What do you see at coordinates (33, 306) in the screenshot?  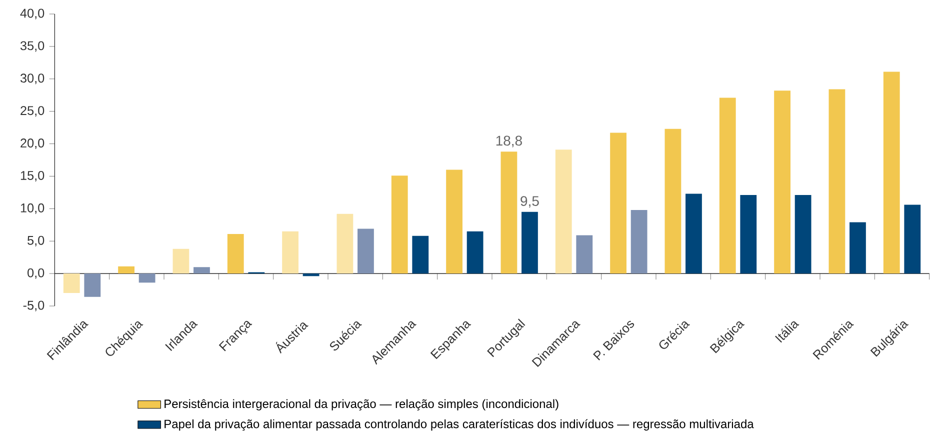 I see `y-tick-label: -5,0` at bounding box center [33, 306].